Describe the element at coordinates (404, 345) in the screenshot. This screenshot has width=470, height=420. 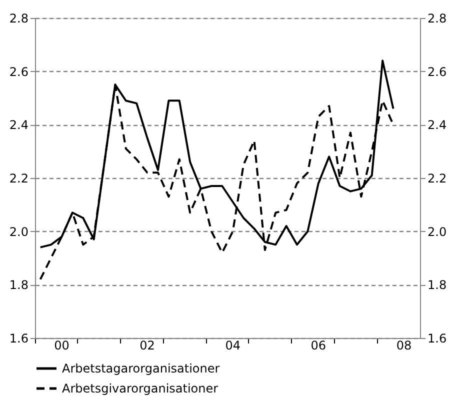
I see `x-tick-label: 08` at that location.